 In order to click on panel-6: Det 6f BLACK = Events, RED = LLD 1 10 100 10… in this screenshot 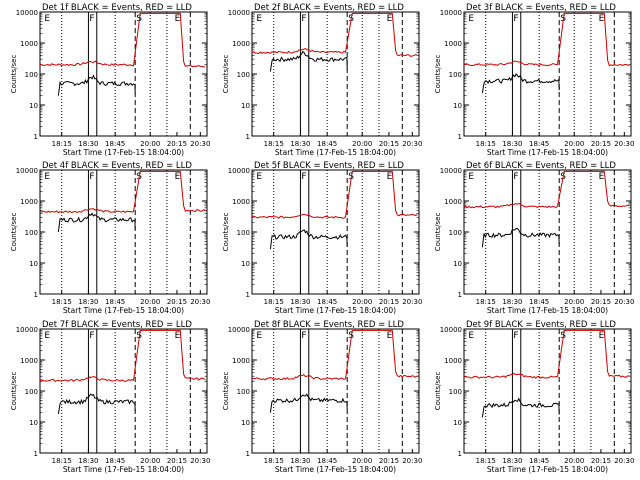, I will do `click(534, 238)`.